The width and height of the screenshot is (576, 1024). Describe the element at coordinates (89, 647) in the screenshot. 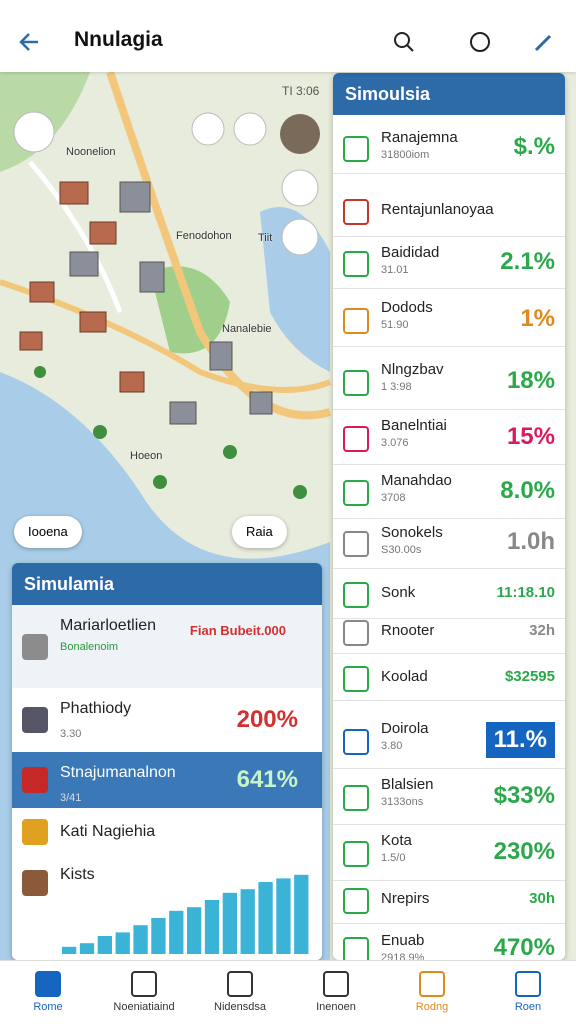

I see `item-sub: Bonalenoim` at that location.